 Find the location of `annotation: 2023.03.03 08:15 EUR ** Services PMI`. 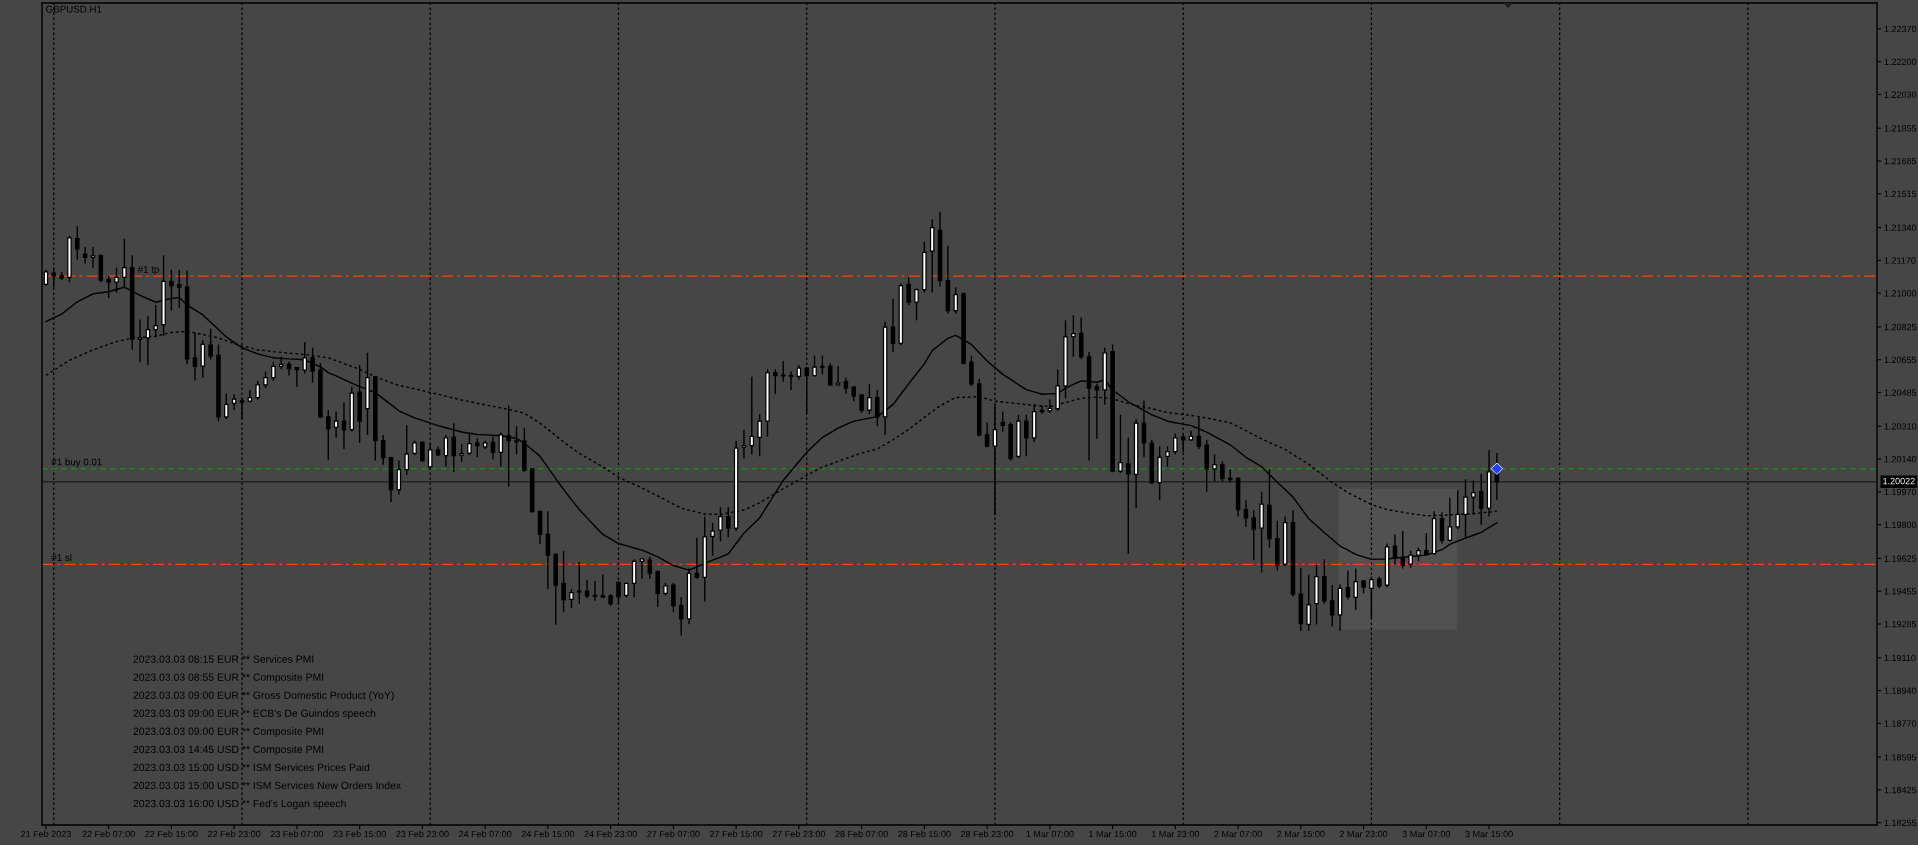

annotation: 2023.03.03 08:15 EUR ** Services PMI is located at coordinates (223, 659).